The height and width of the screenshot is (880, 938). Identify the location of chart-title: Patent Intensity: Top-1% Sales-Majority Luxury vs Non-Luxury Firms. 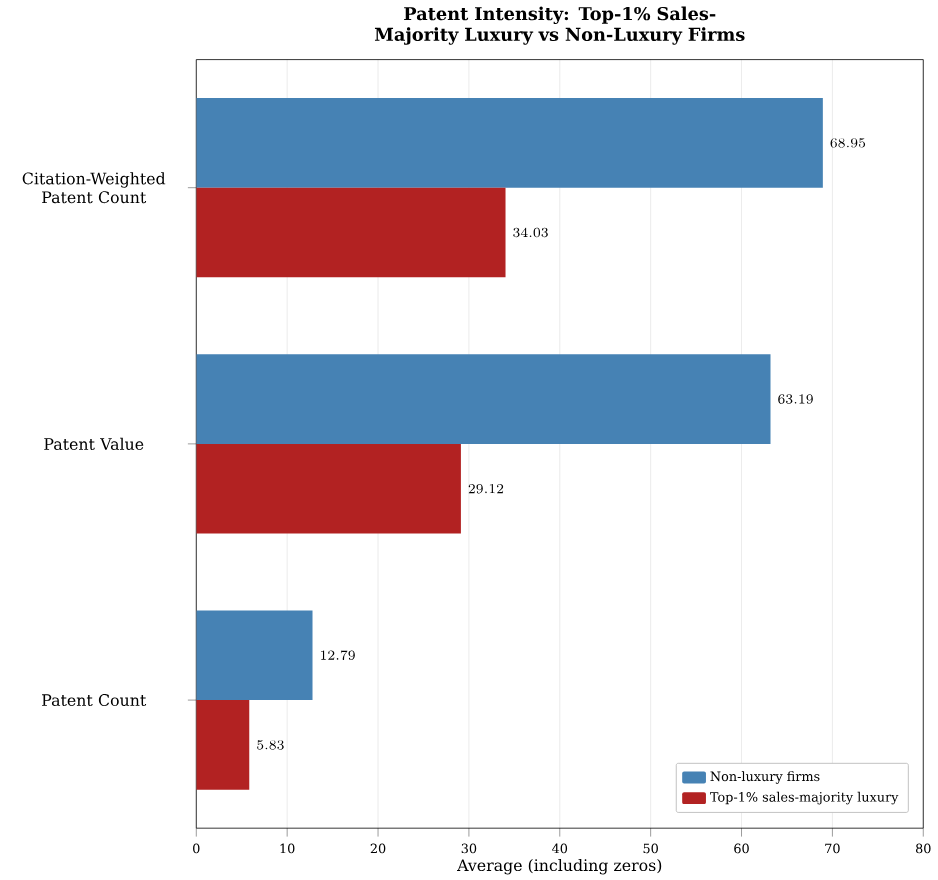
(559, 25).